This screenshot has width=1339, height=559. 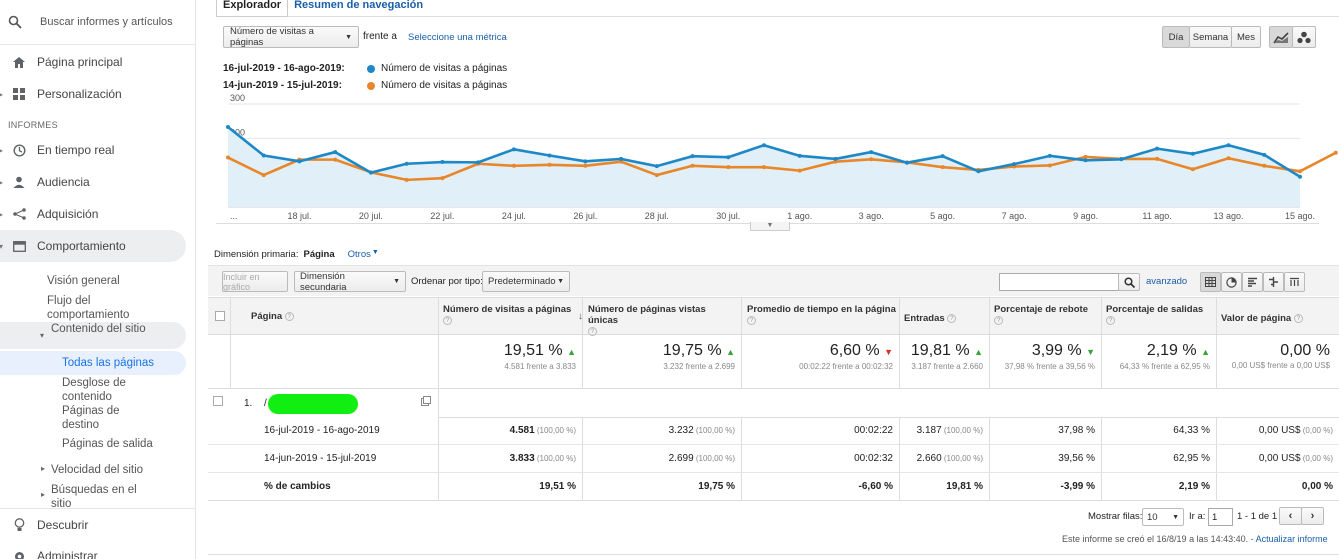 I want to click on sidebar-sub-search: Búsquedas en el sitio, so click(x=94, y=496).